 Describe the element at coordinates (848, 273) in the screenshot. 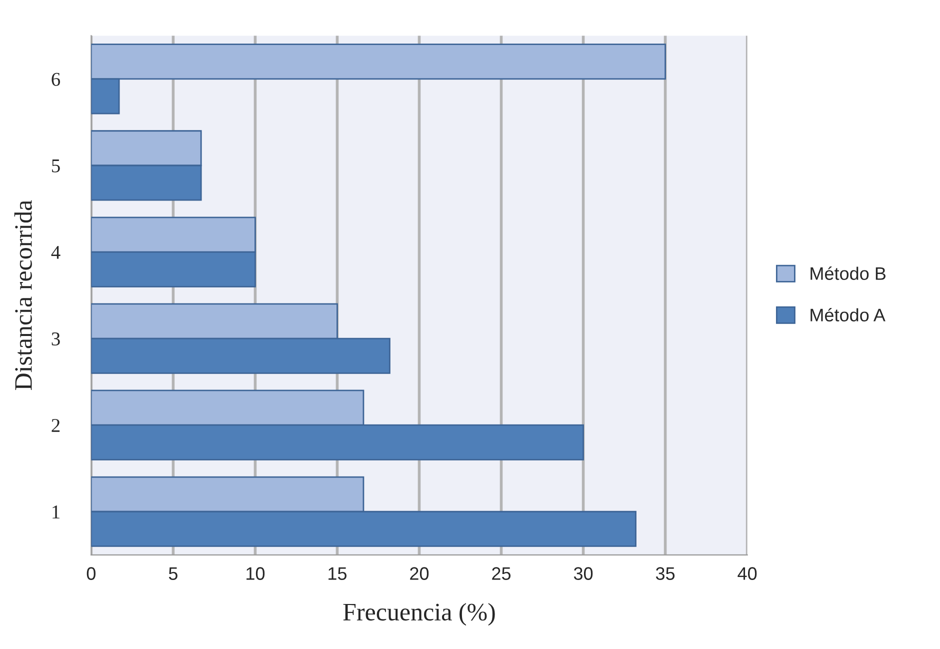

I see `legend-label: Método B` at that location.